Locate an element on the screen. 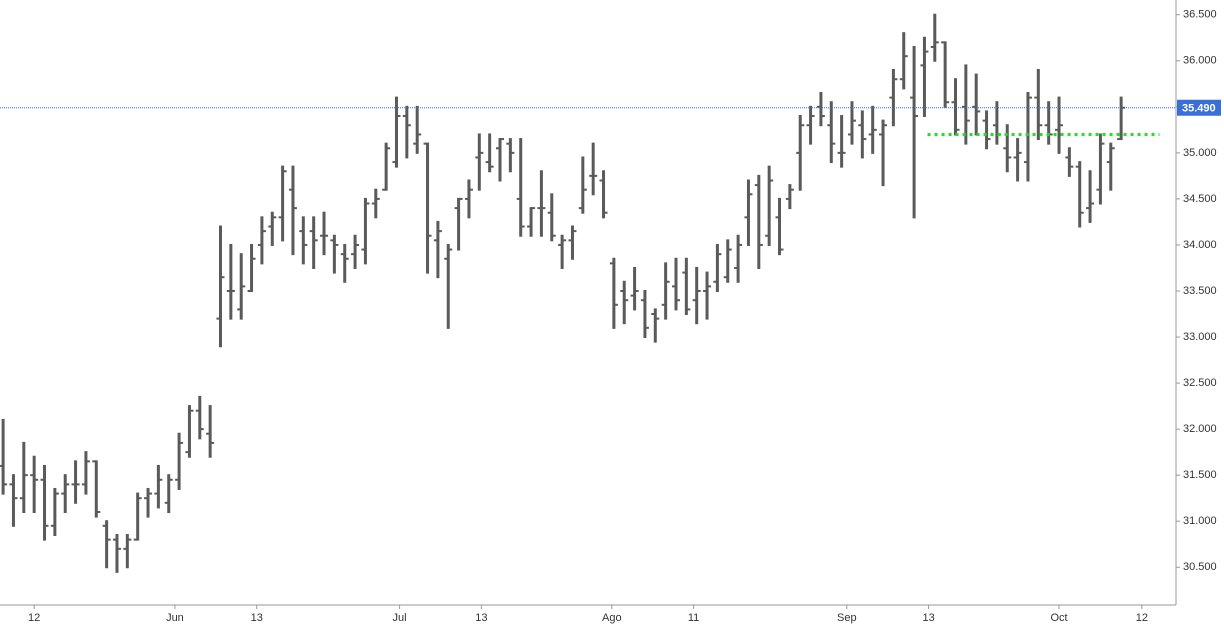 This screenshot has width=1224, height=626. y-tick-label: 32.000 is located at coordinates (1200, 429).